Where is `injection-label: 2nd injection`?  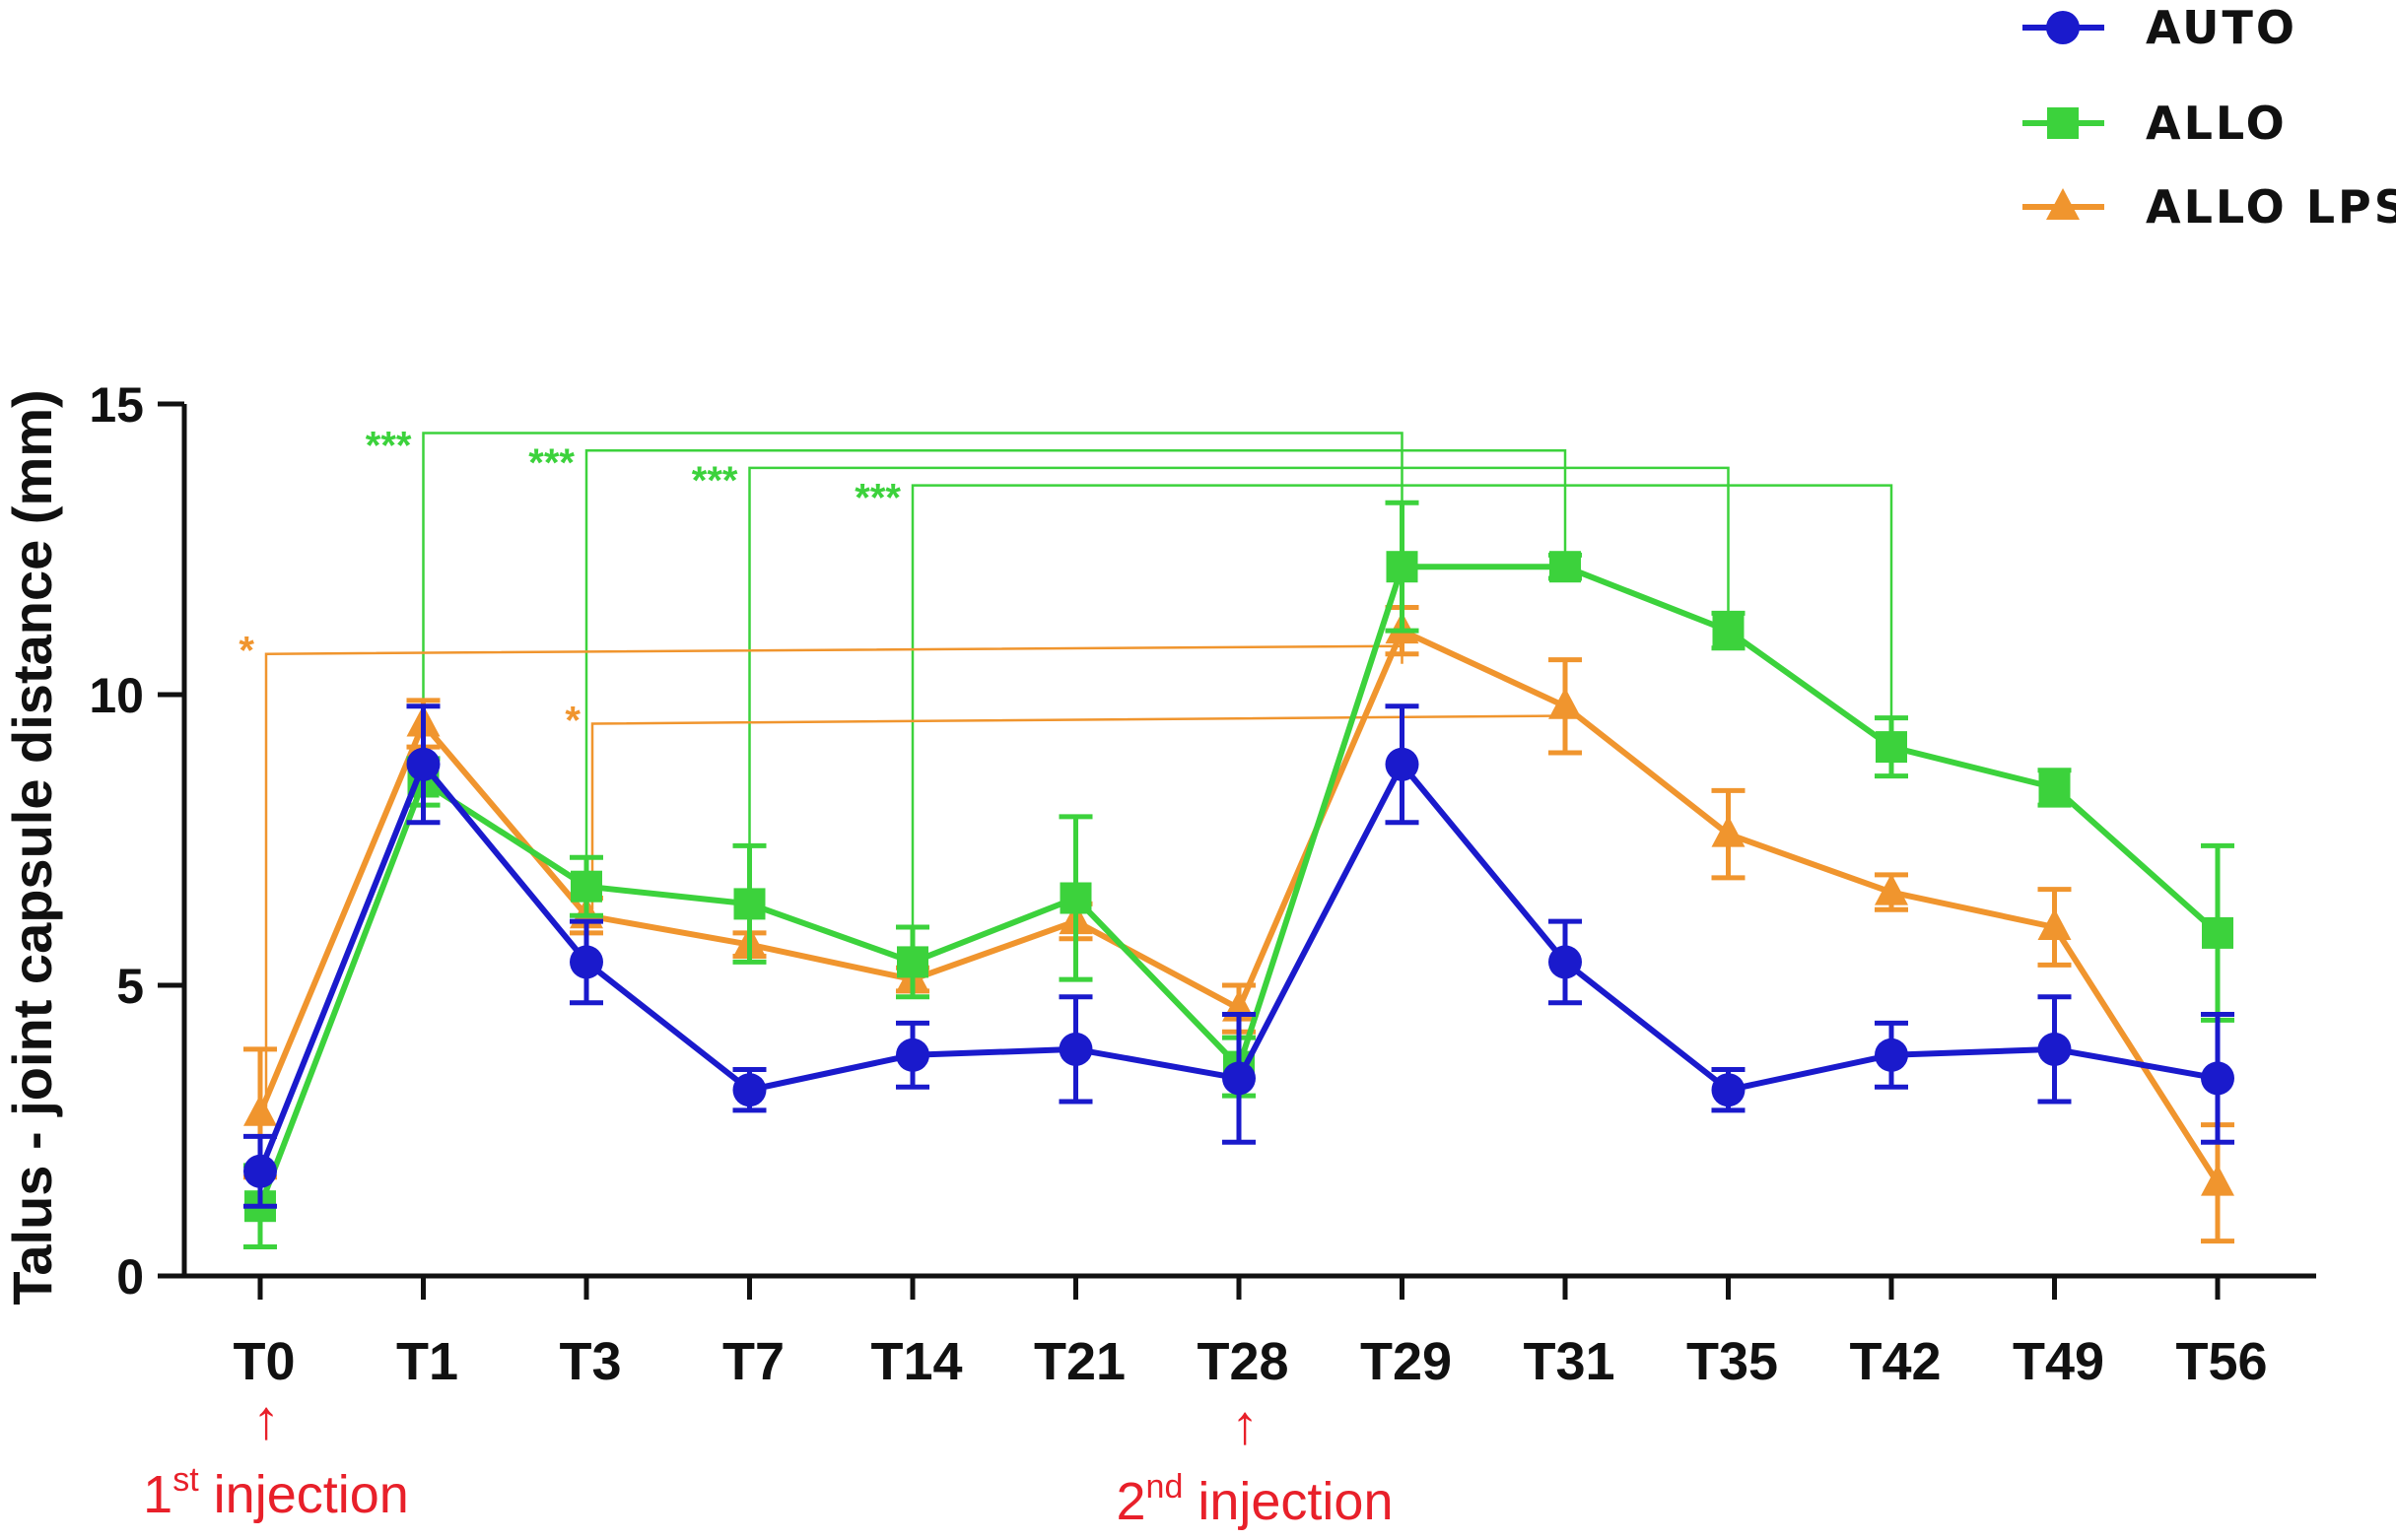 injection-label: 2nd injection is located at coordinates (1254, 1500).